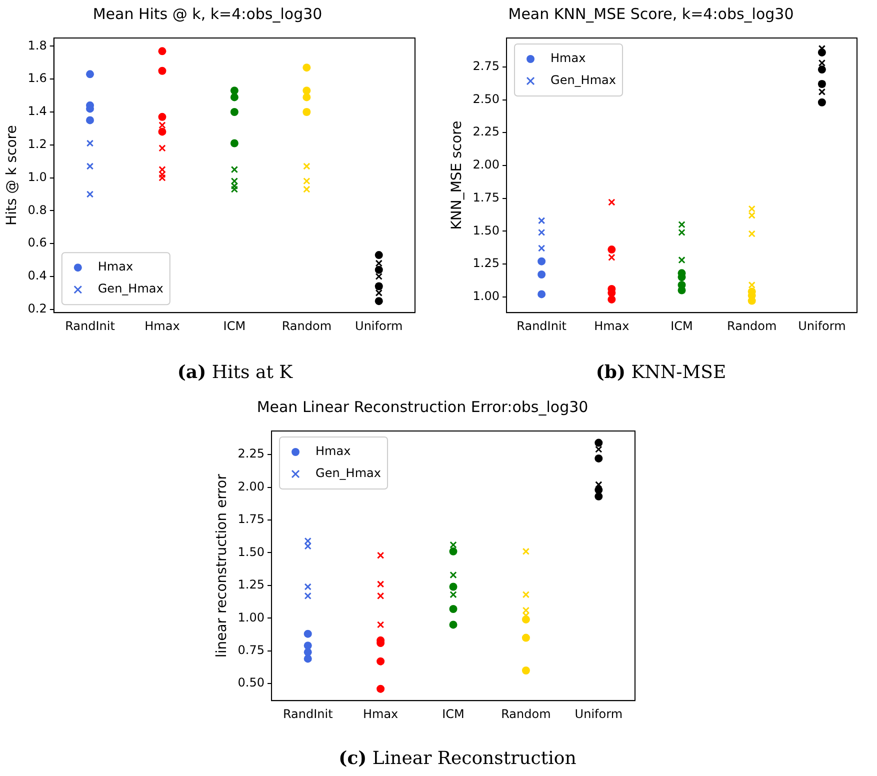 The image size is (877, 776). Describe the element at coordinates (251, 649) in the screenshot. I see `y-tick-label: 0.75` at that location.